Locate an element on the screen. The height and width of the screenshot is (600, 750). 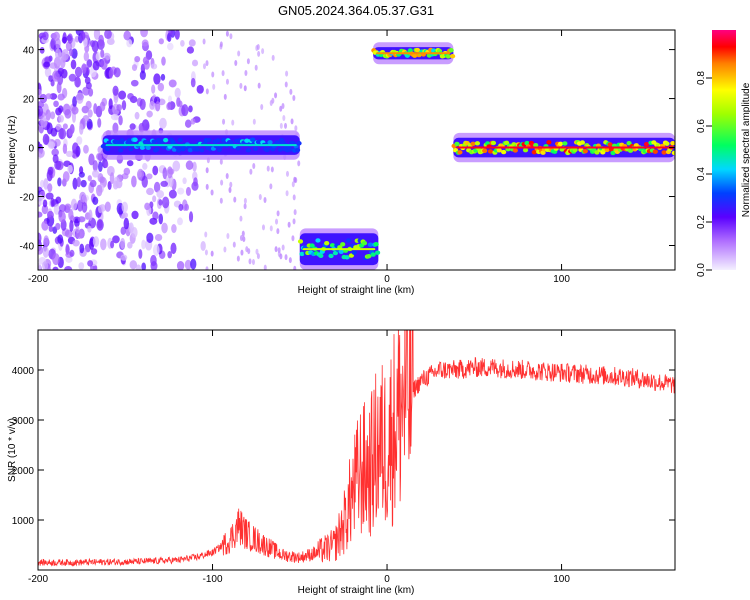
y-tick-label: -40 is located at coordinates (27, 247).